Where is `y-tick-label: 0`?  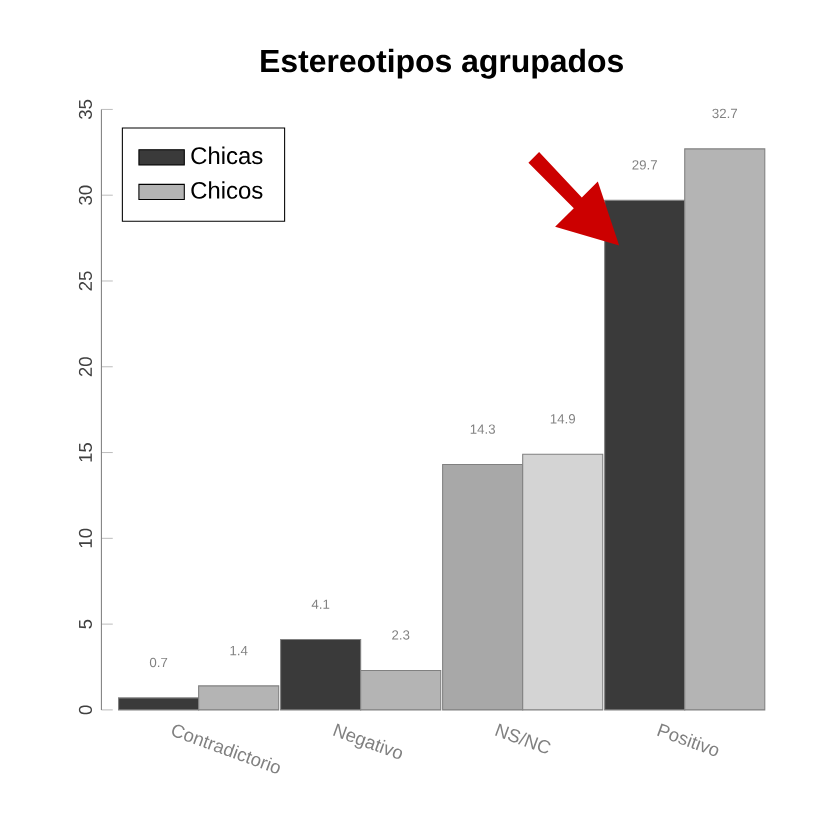 y-tick-label: 0 is located at coordinates (85, 710).